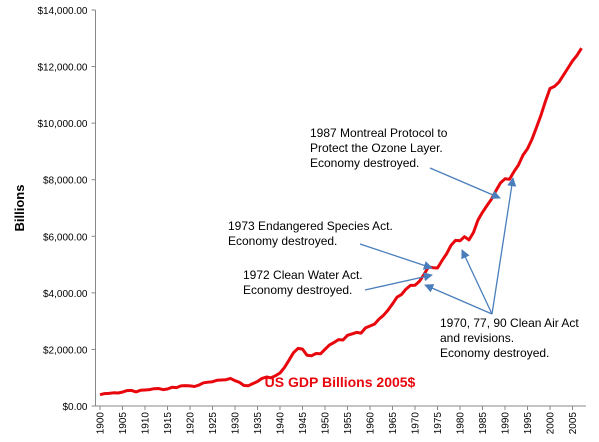  I want to click on x-tick-label: 1975, so click(438, 423).